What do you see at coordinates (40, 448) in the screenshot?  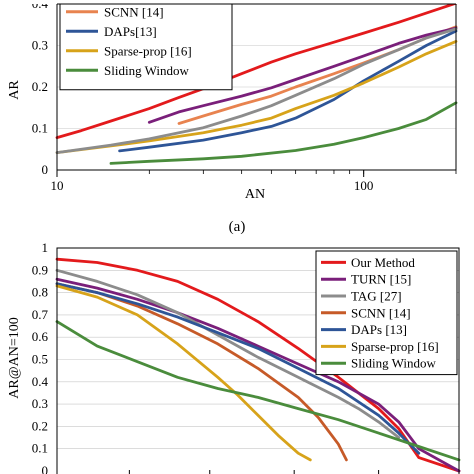 I see `bottom-y-tick-label: 0.1` at bounding box center [40, 448].